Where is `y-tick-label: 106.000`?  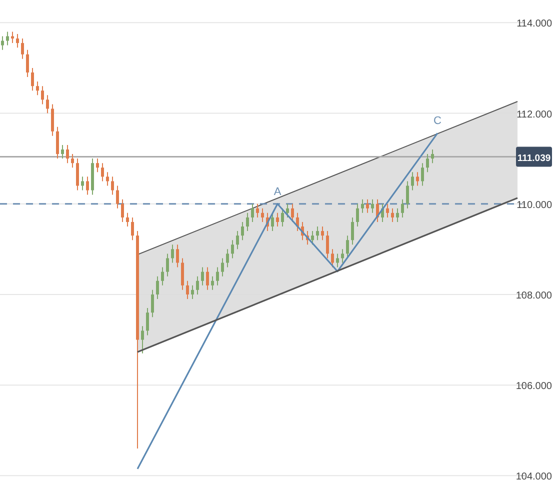
y-tick-label: 106.000 is located at coordinates (534, 386).